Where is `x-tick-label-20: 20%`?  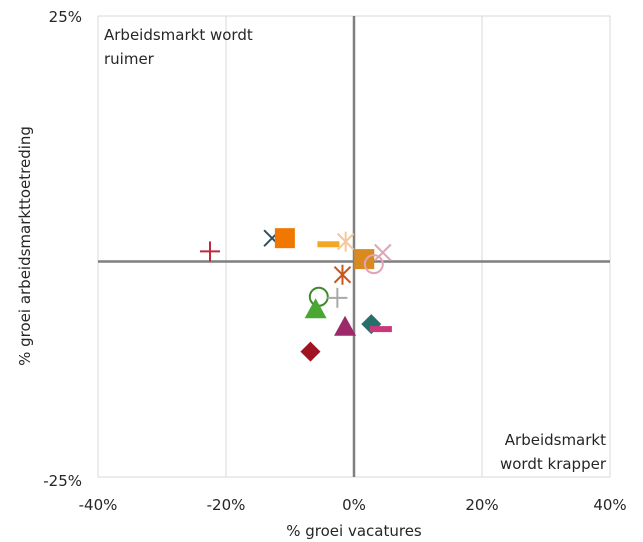
x-tick-label-20: 20% is located at coordinates (481, 505).